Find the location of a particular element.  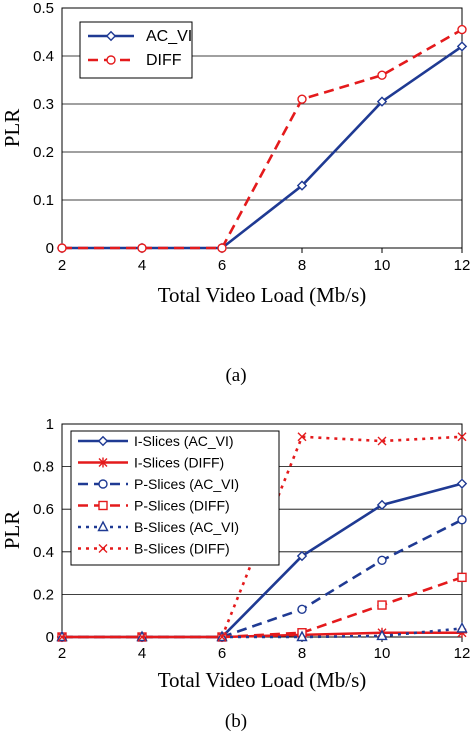

chart-a-legend-box is located at coordinates (136, 50).